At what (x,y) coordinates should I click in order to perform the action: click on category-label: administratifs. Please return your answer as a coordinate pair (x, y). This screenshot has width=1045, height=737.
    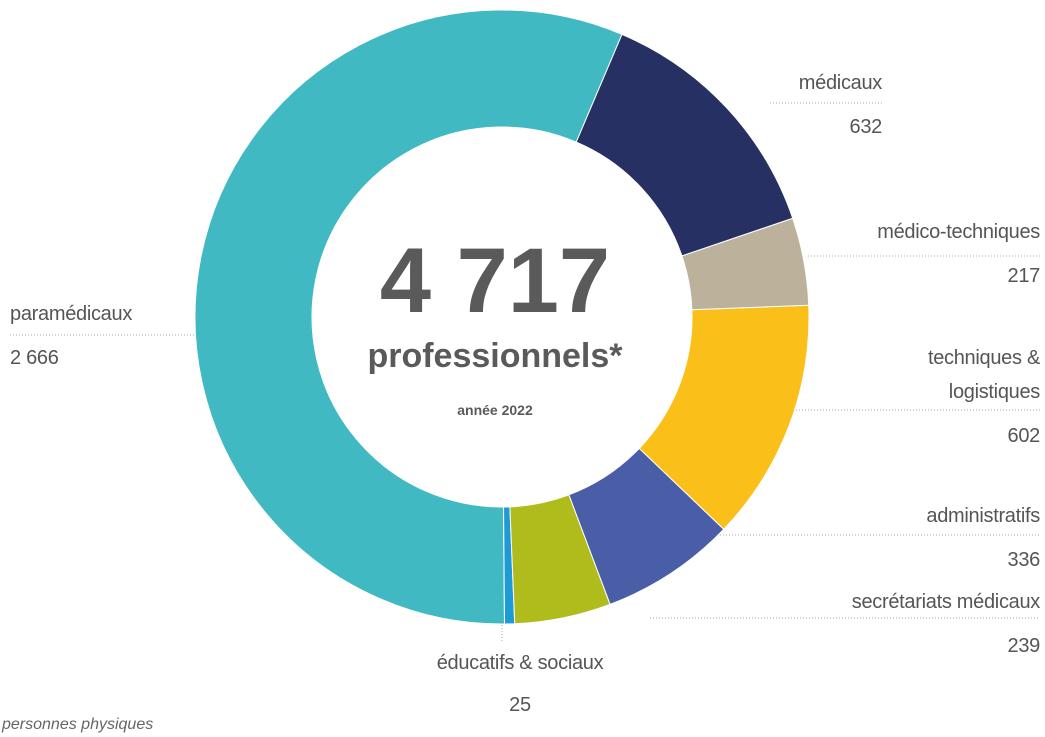
    Looking at the image, I should click on (983, 516).